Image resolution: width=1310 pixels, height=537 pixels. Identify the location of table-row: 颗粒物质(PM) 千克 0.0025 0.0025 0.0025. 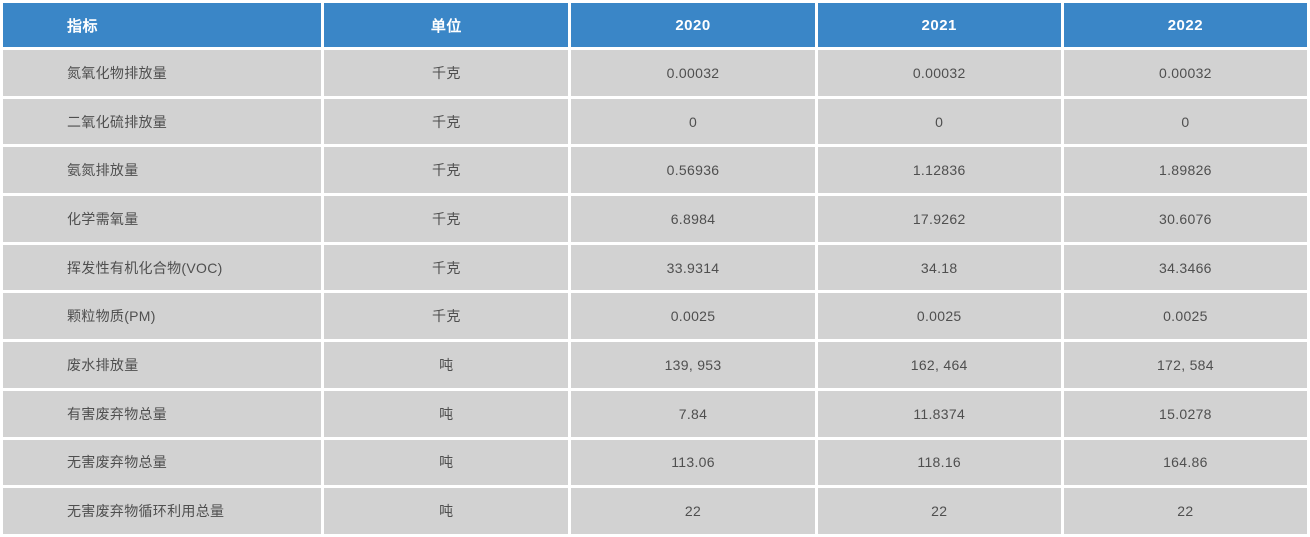
(655, 316).